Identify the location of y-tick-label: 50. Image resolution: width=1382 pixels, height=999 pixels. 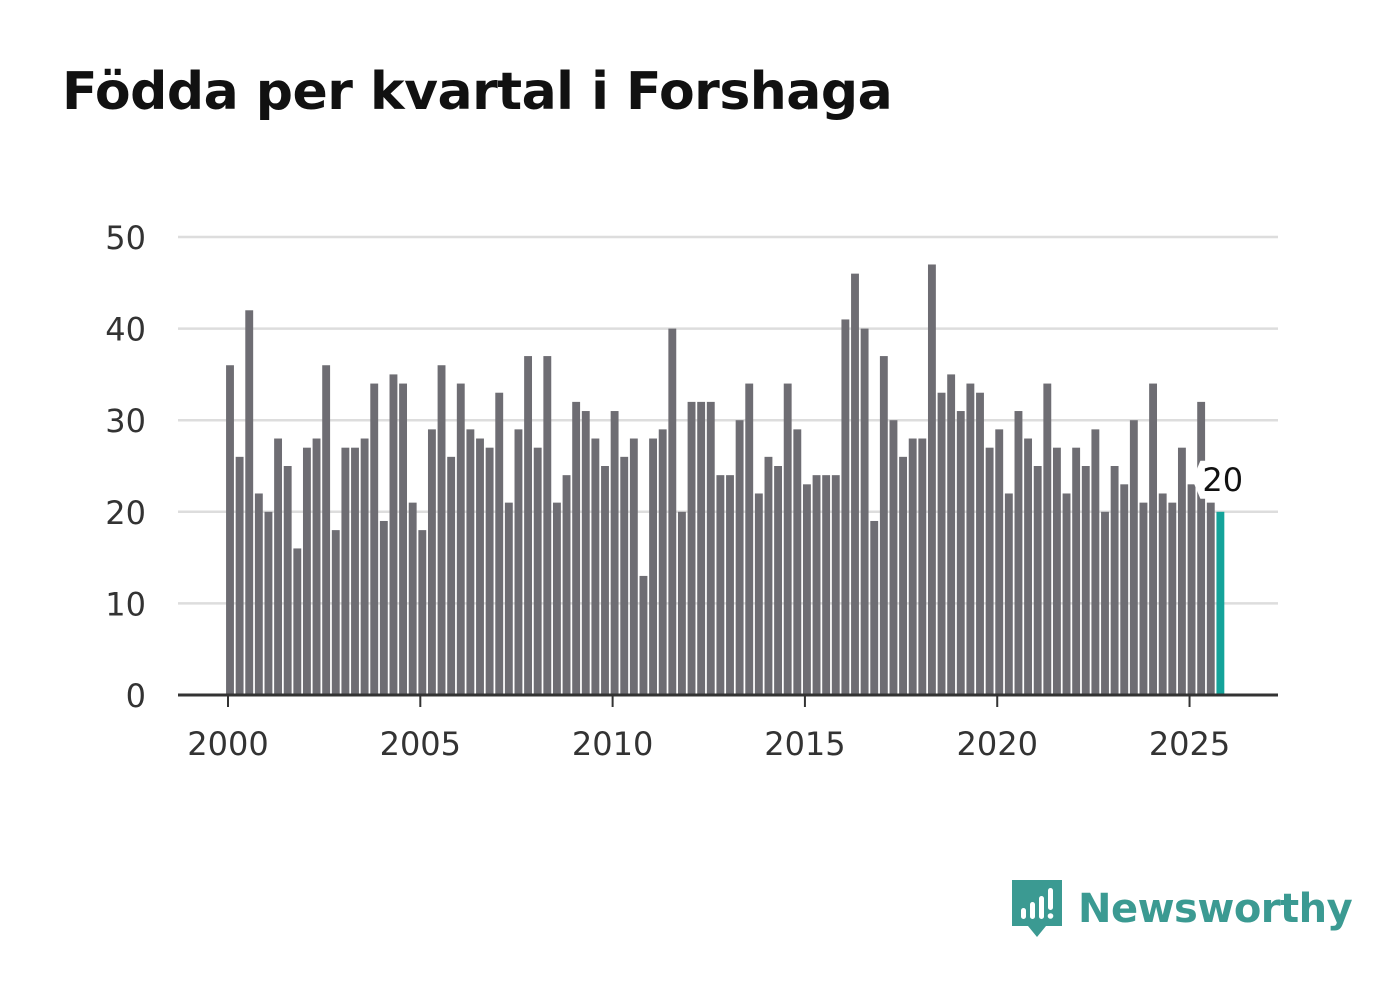
(125, 238).